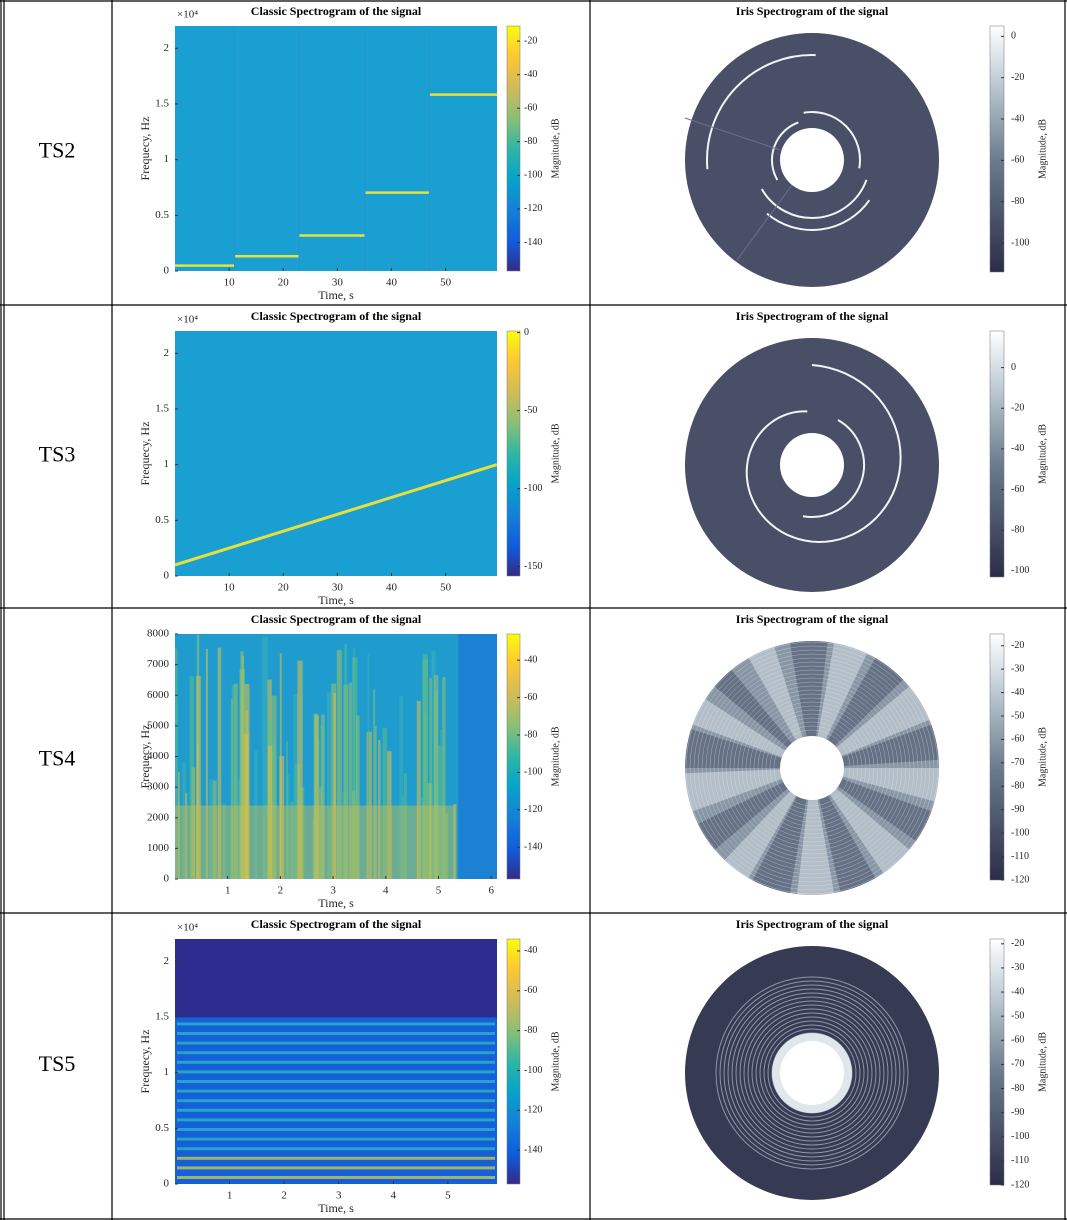  I want to click on y-tick-label: 8000, so click(158, 634).